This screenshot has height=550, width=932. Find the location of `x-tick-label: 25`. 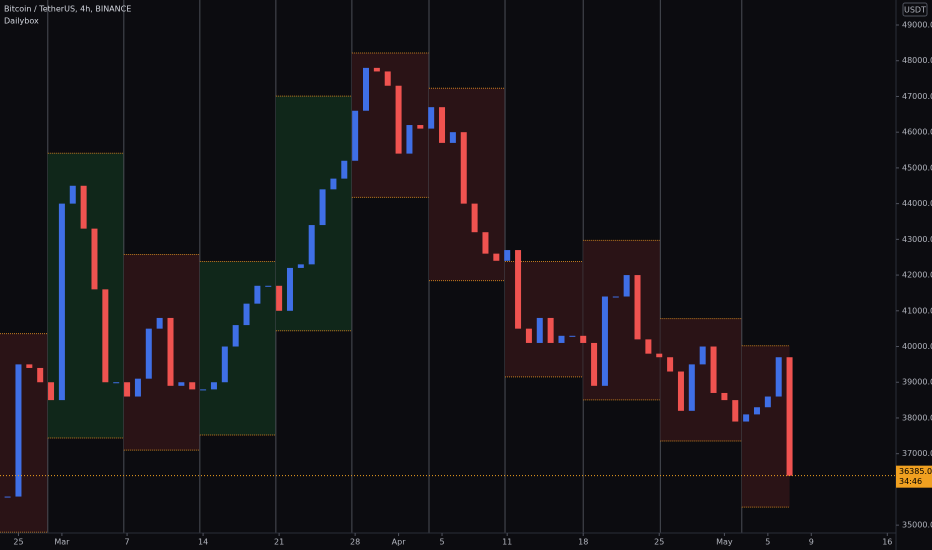

x-tick-label: 25 is located at coordinates (18, 542).